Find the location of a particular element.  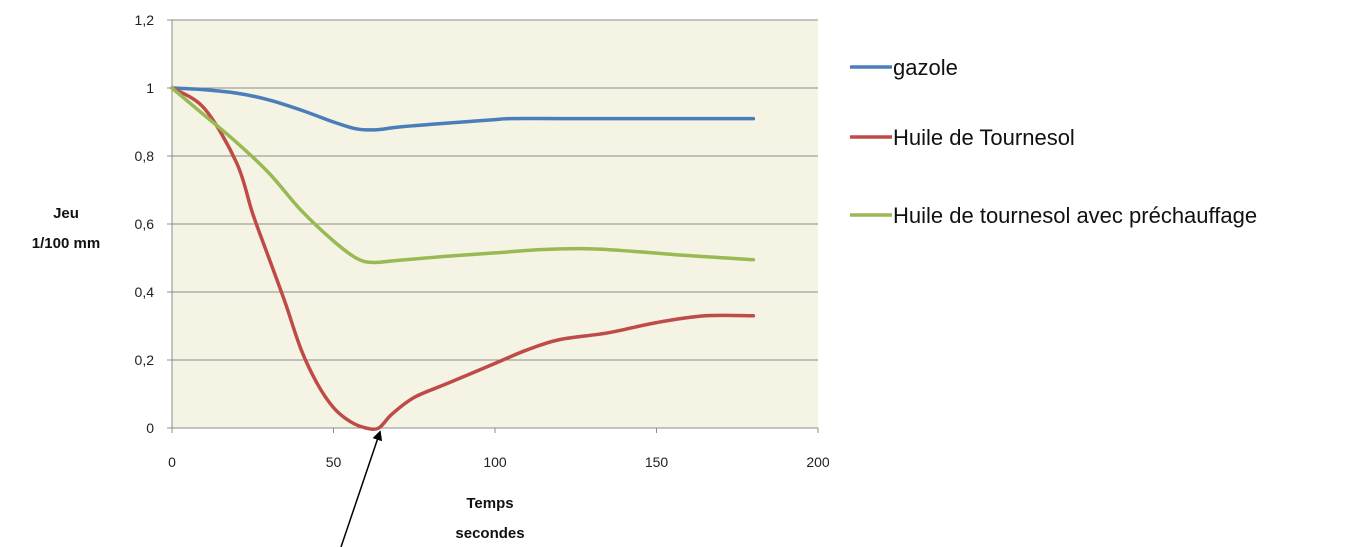

annotation-arrow is located at coordinates (361, 488).